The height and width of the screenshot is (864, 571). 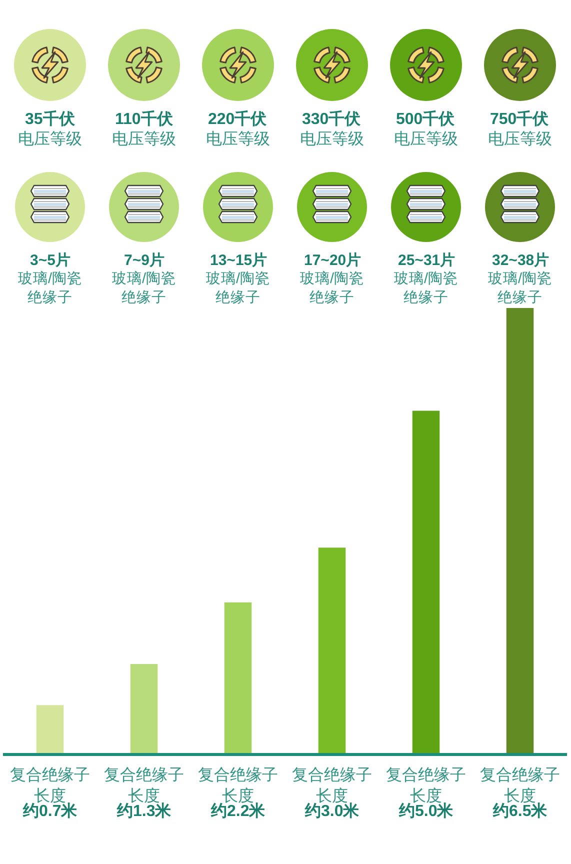 I want to click on text: 35千伏, so click(x=50, y=119).